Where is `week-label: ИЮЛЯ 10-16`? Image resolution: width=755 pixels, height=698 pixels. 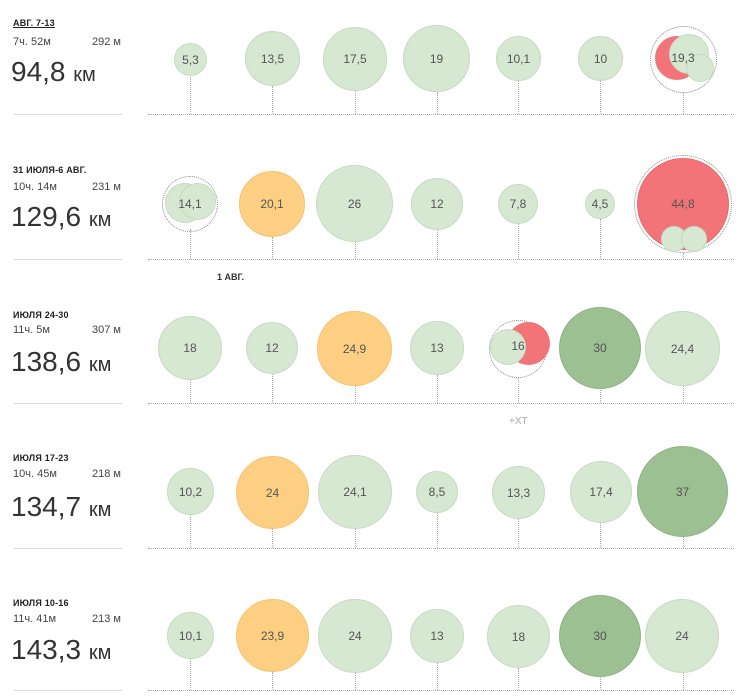
week-label: ИЮЛЯ 10-16 is located at coordinates (41, 603).